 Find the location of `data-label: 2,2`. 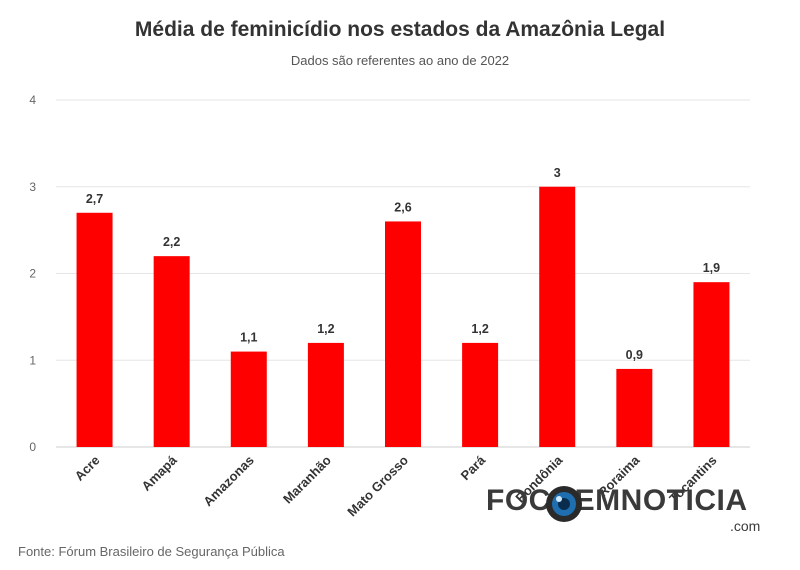

data-label: 2,2 is located at coordinates (171, 242).